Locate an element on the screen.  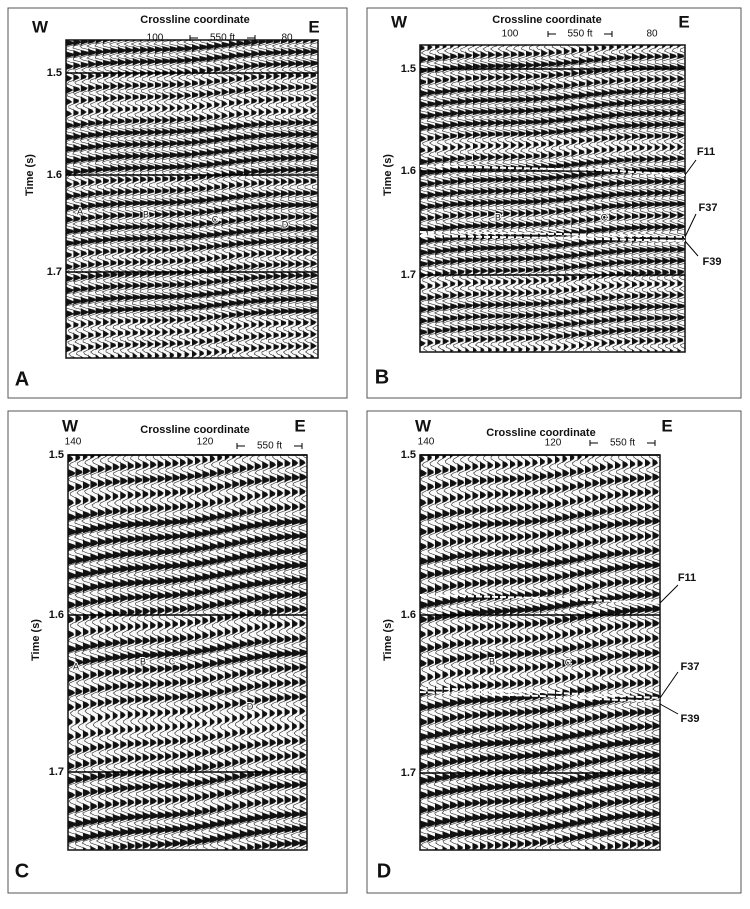
scale-bar is located at coordinates (222, 38).